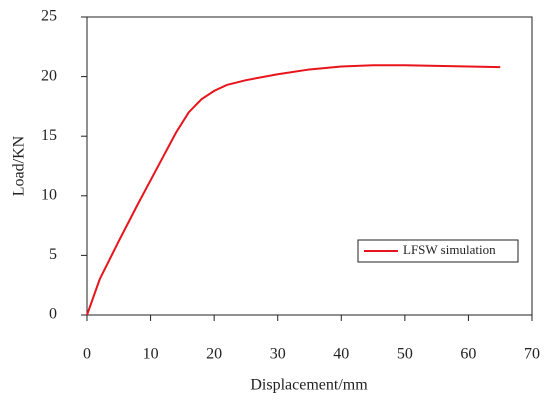 Image resolution: width=550 pixels, height=413 pixels. I want to click on y-tick-label: 0, so click(53, 314).